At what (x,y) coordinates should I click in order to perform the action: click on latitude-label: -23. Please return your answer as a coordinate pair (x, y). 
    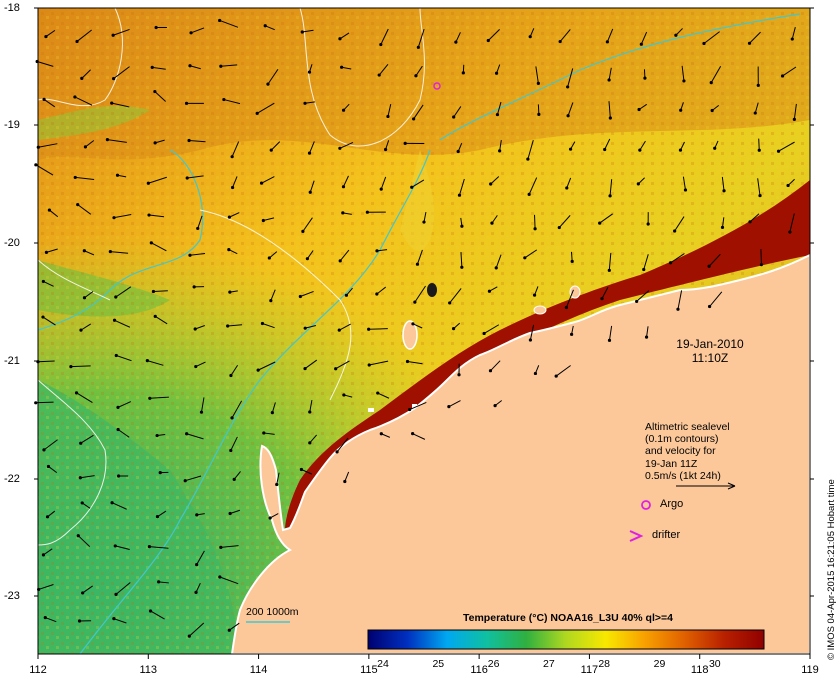
    Looking at the image, I should click on (12, 596).